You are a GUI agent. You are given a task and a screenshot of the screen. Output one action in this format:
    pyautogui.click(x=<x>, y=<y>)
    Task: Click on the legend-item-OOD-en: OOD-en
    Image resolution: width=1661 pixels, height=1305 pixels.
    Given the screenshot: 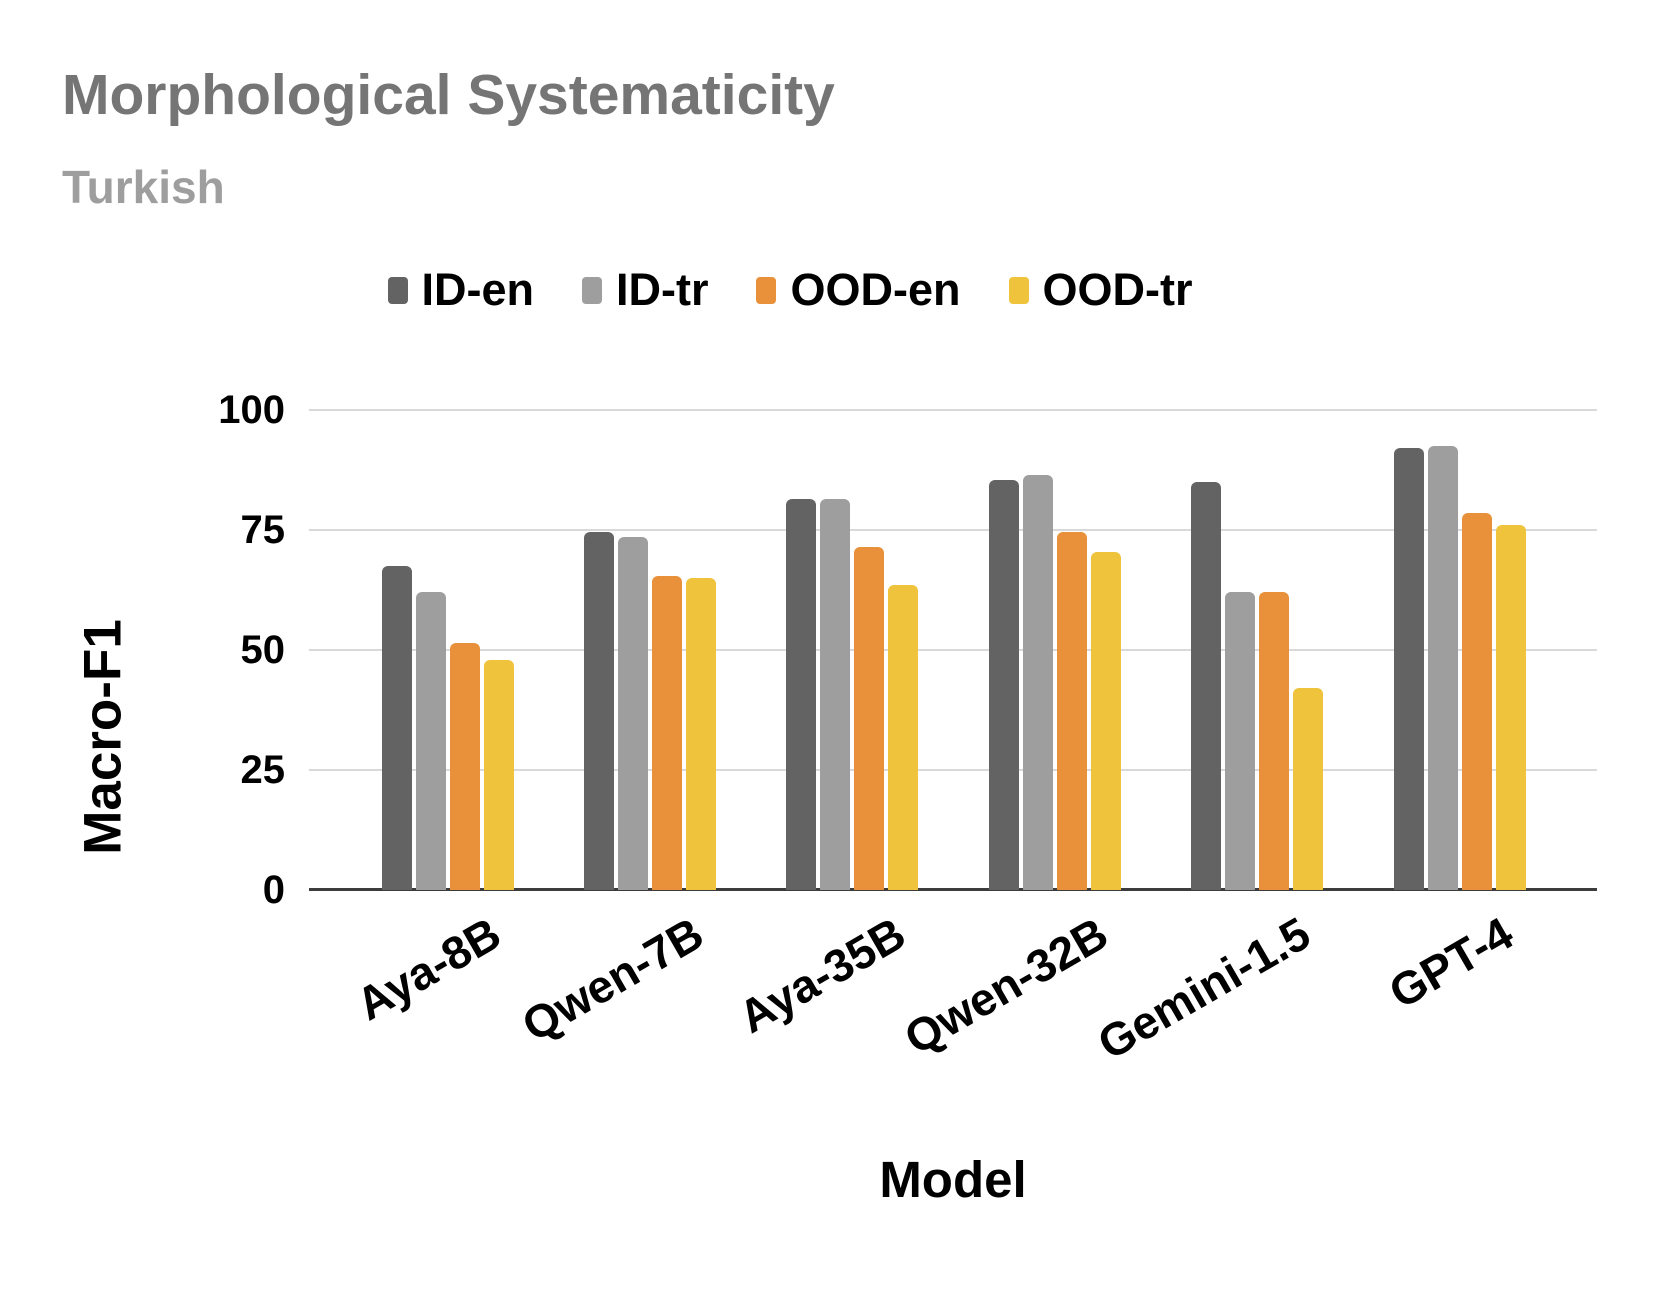 What is the action you would take?
    pyautogui.click(x=858, y=290)
    